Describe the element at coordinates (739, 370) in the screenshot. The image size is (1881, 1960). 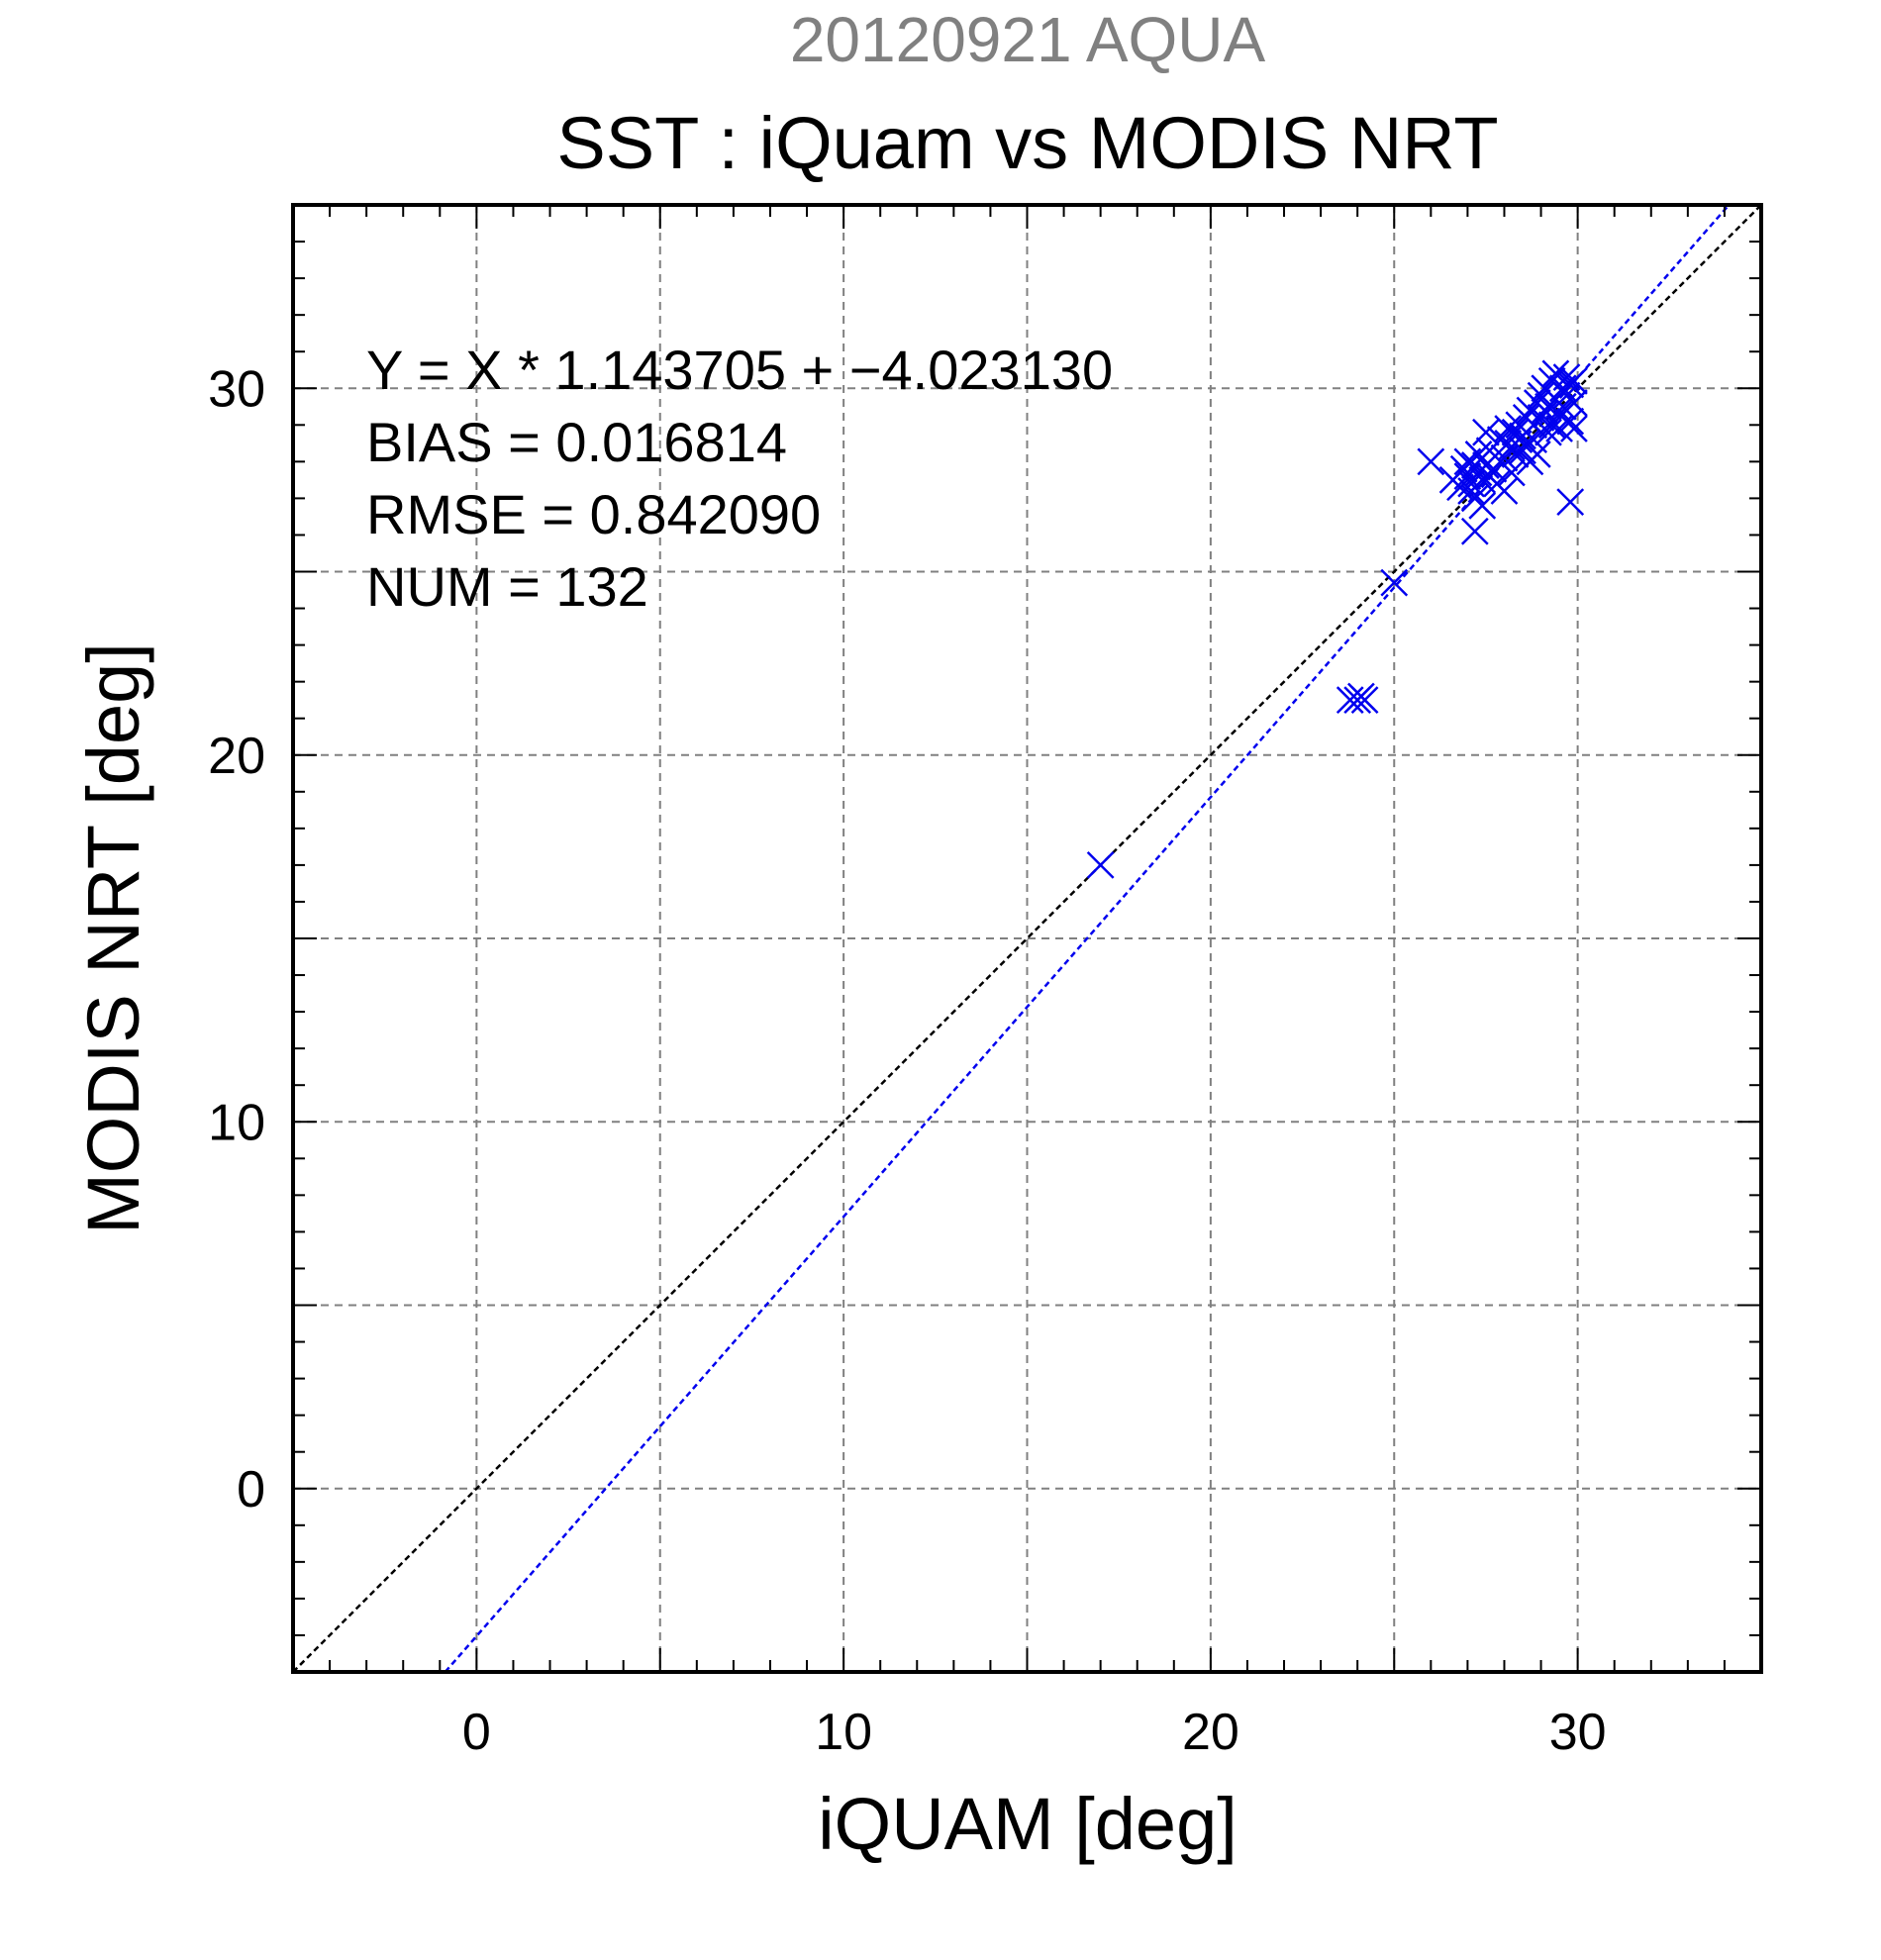
I see `fit-equation: Y = X * 1.143705 + −4.023130` at that location.